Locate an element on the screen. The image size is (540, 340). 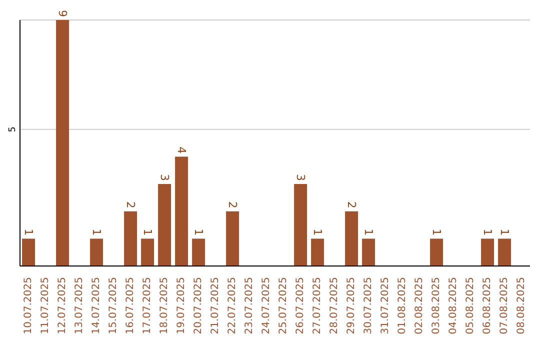
x-tick-label: 11.07.2025 is located at coordinates (45, 305).